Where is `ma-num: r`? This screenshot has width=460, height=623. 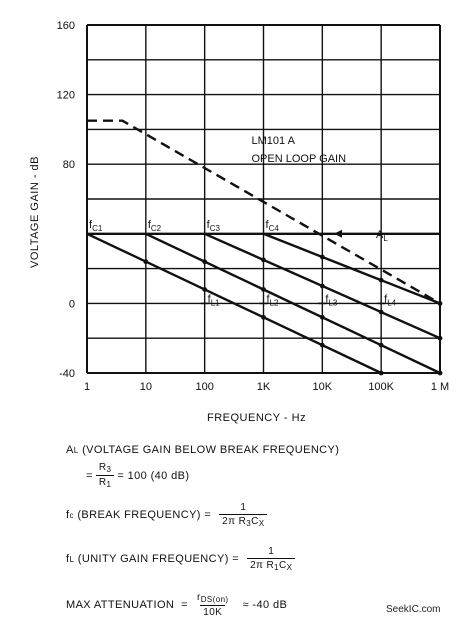 ma-num: r is located at coordinates (199, 597).